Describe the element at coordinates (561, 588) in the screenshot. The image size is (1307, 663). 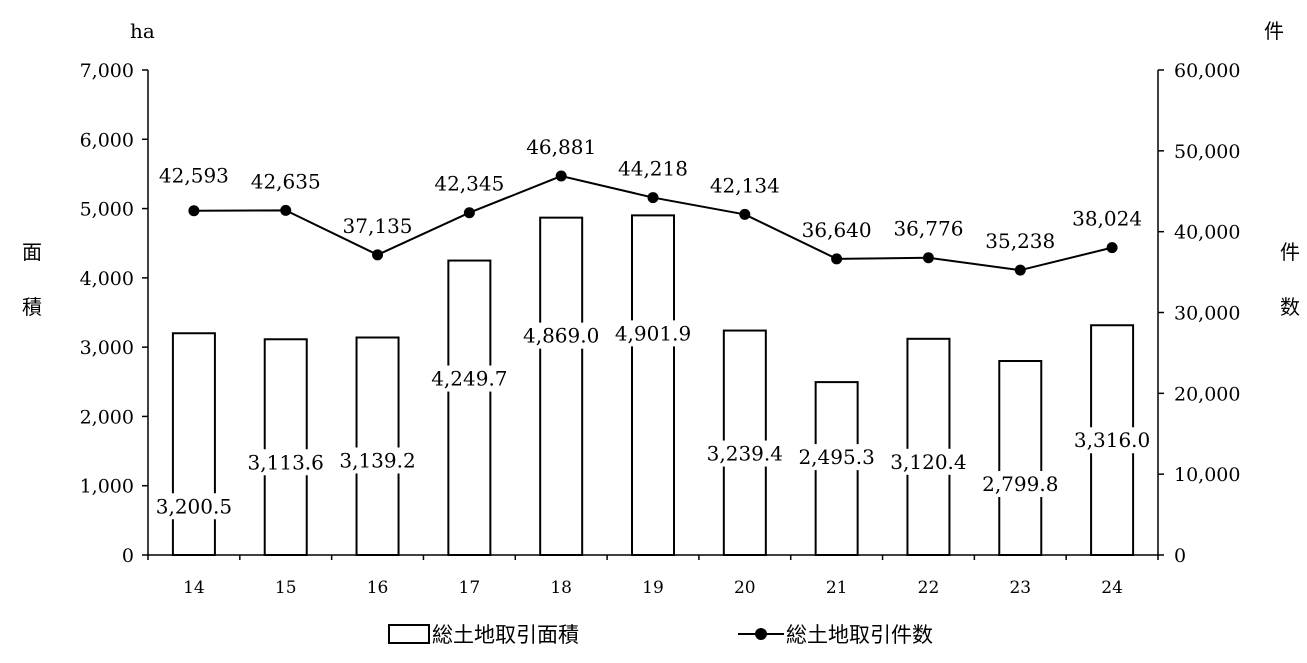
I see `x-tick-label-18: 18` at that location.